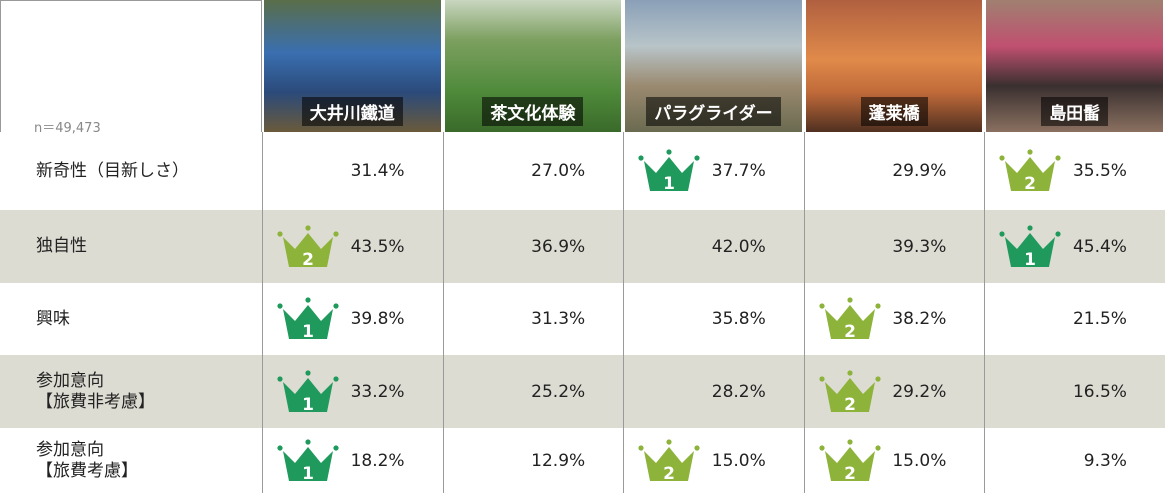 The height and width of the screenshot is (493, 1165). What do you see at coordinates (1105, 460) in the screenshot?
I see `cell-value: 9.3%` at bounding box center [1105, 460].